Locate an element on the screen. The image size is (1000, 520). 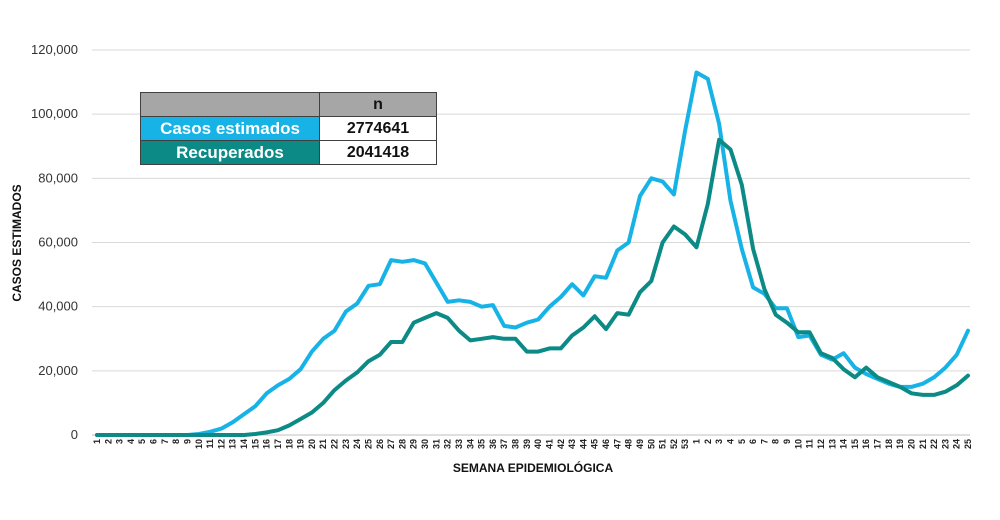
legend-value-casos-estimados: 2774641 is located at coordinates (378, 128).